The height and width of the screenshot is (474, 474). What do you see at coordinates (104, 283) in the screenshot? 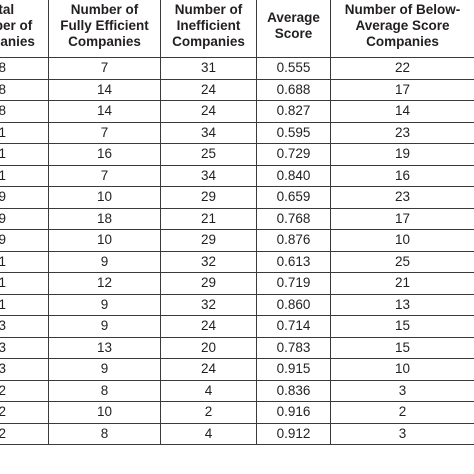
I see `cell-fully-efficient: 12` at bounding box center [104, 283].